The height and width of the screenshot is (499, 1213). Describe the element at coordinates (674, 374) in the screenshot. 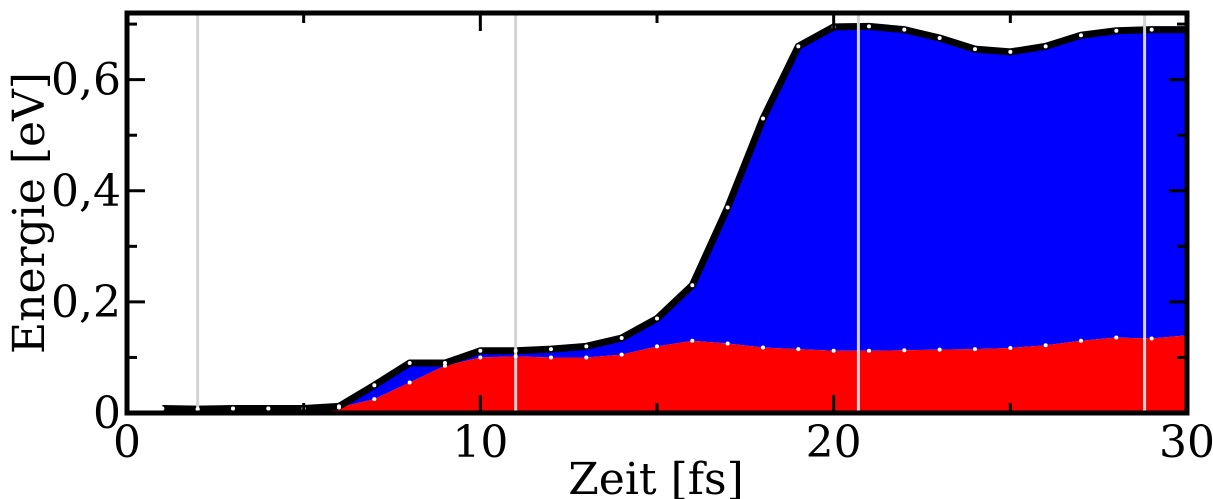

I see `series-area-lower` at that location.